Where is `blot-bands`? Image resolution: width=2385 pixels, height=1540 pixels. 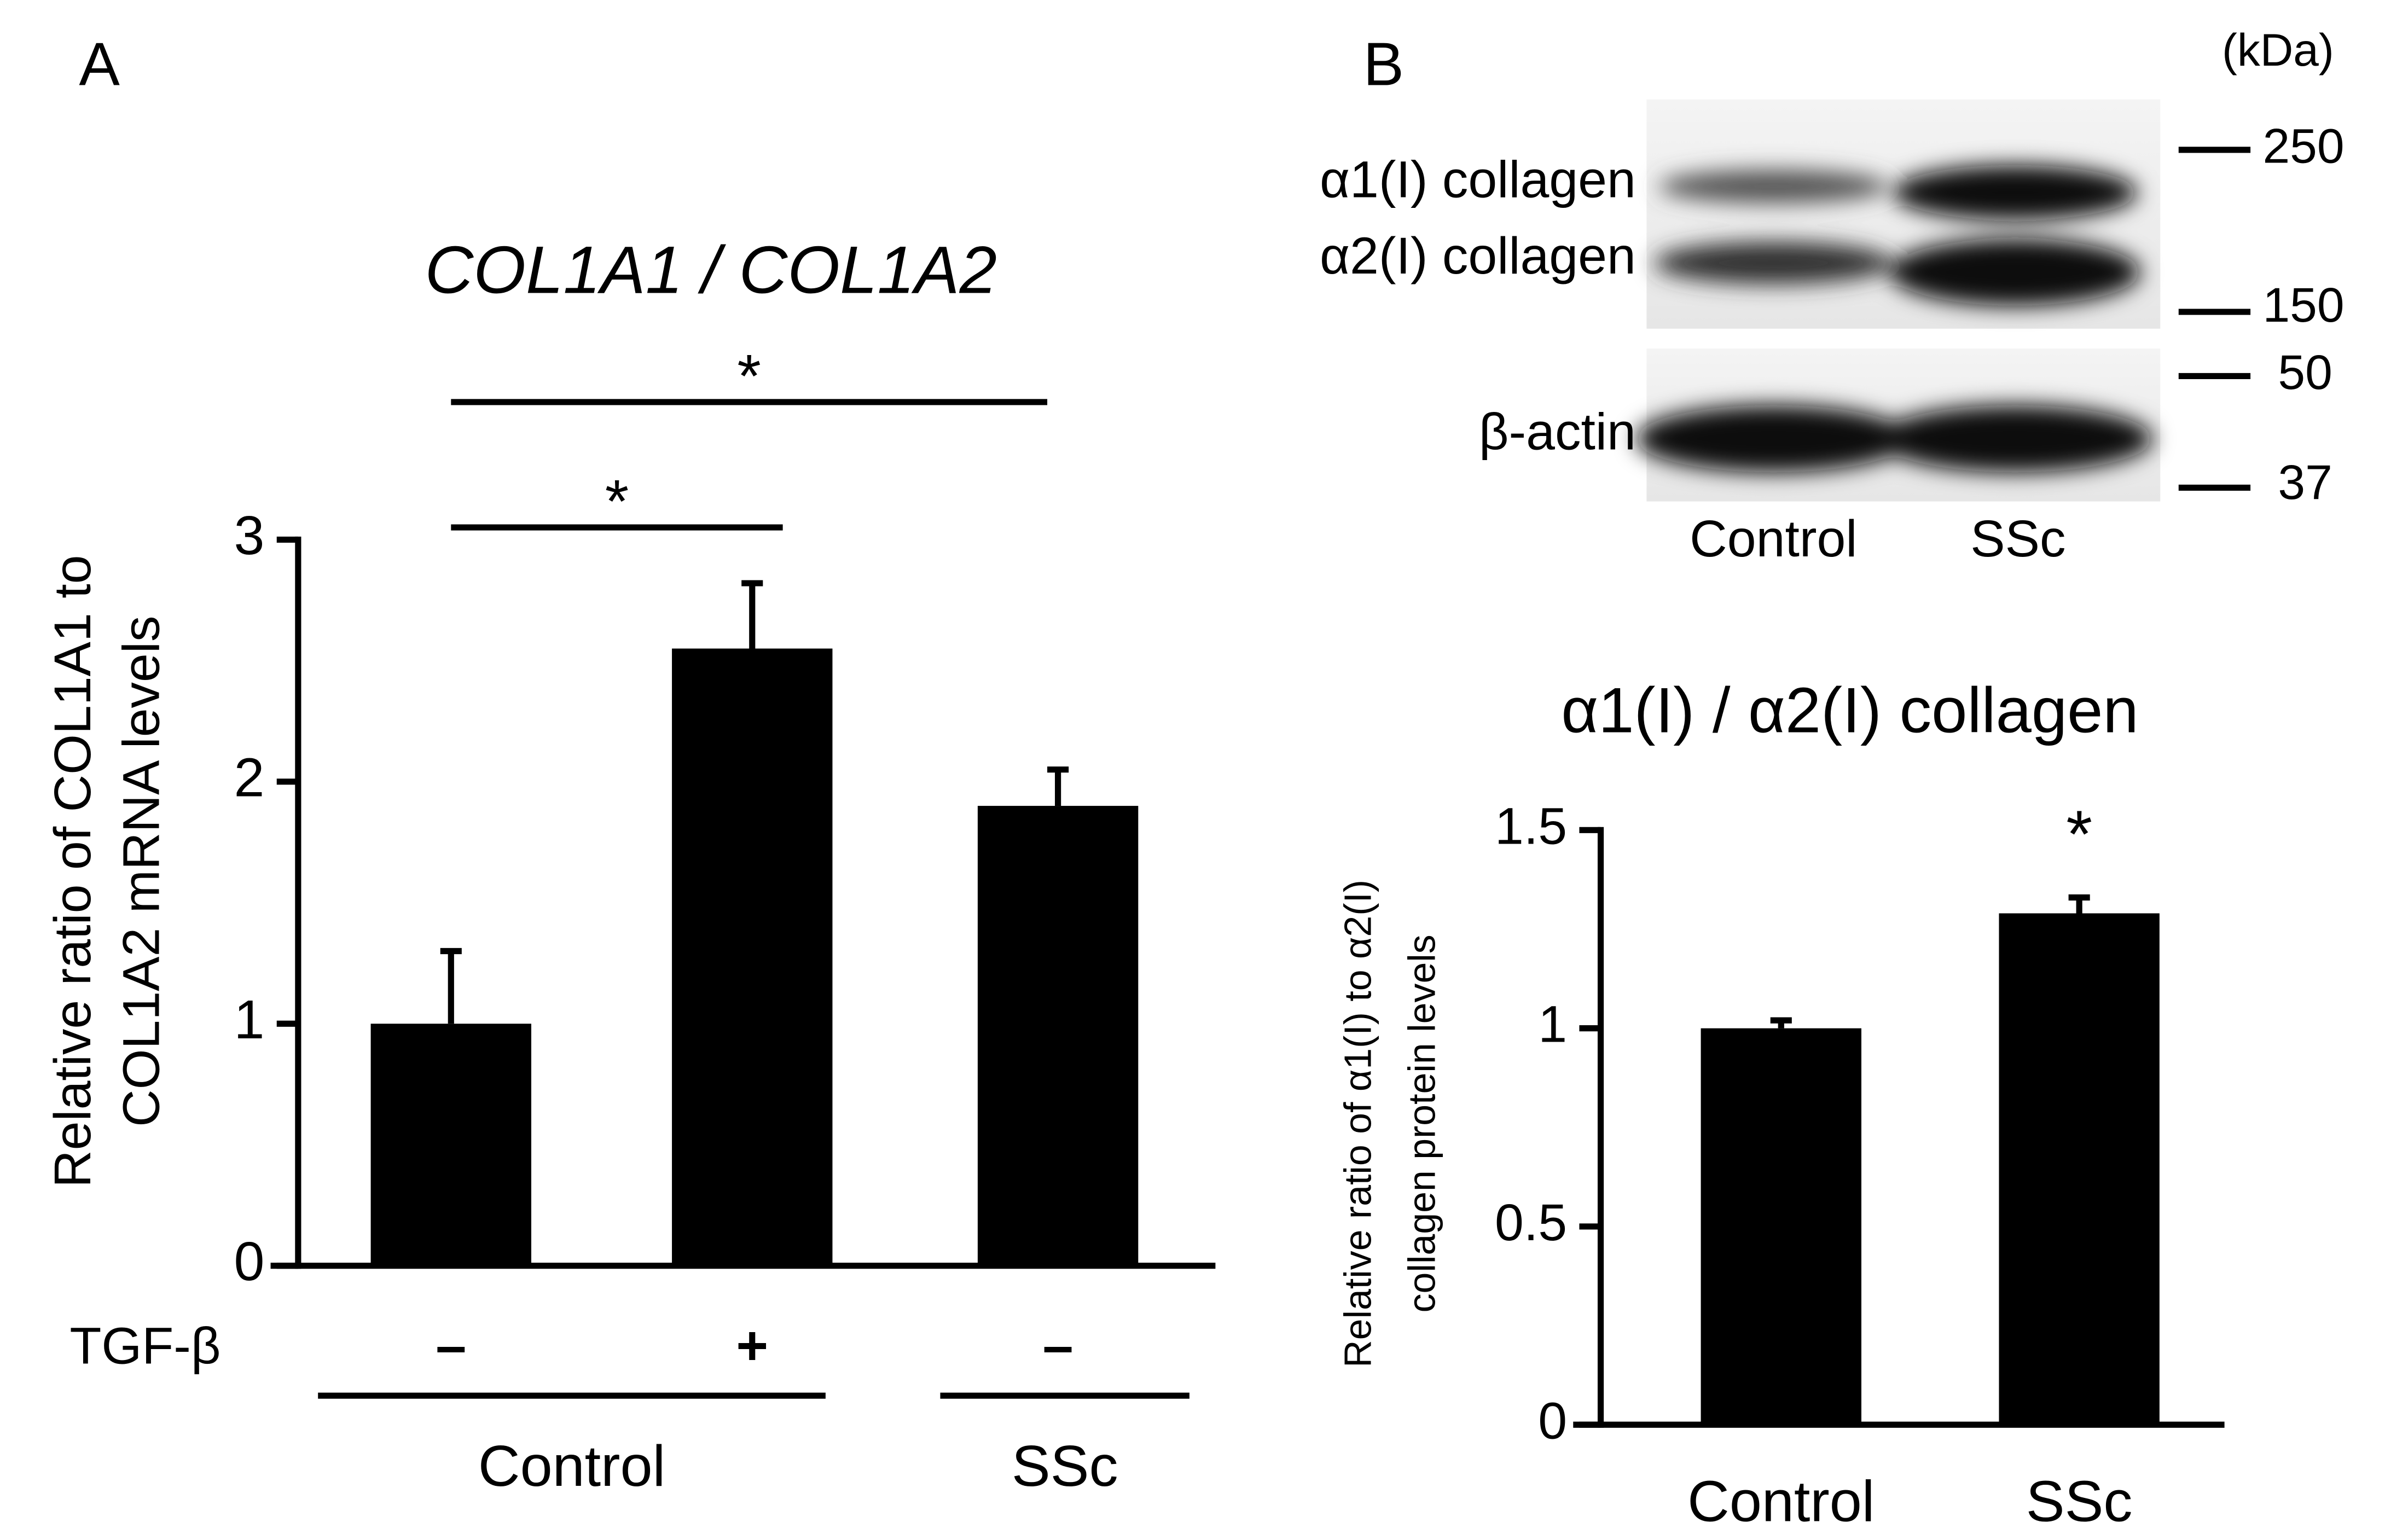
blot-bands is located at coordinates (1894, 319).